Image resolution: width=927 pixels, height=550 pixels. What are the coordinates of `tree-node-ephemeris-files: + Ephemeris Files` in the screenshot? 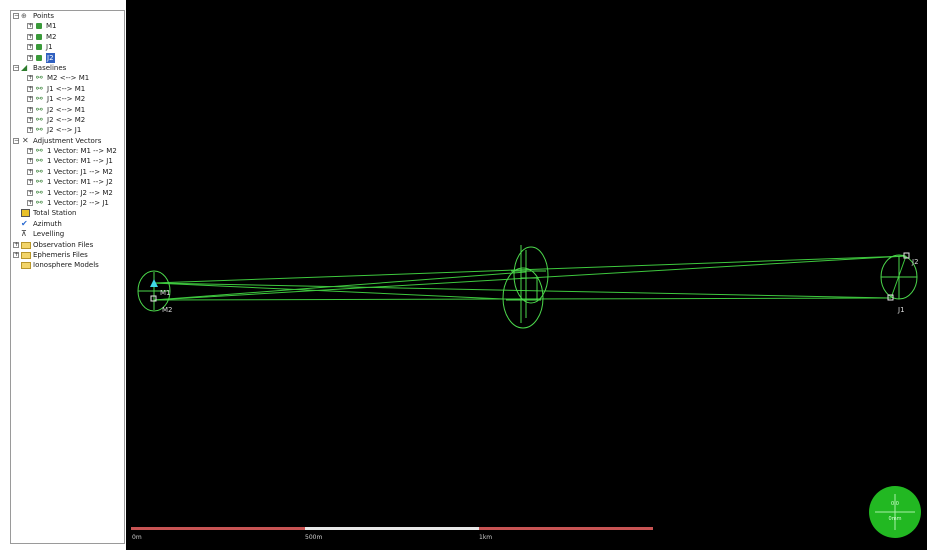 It's located at (67, 255).